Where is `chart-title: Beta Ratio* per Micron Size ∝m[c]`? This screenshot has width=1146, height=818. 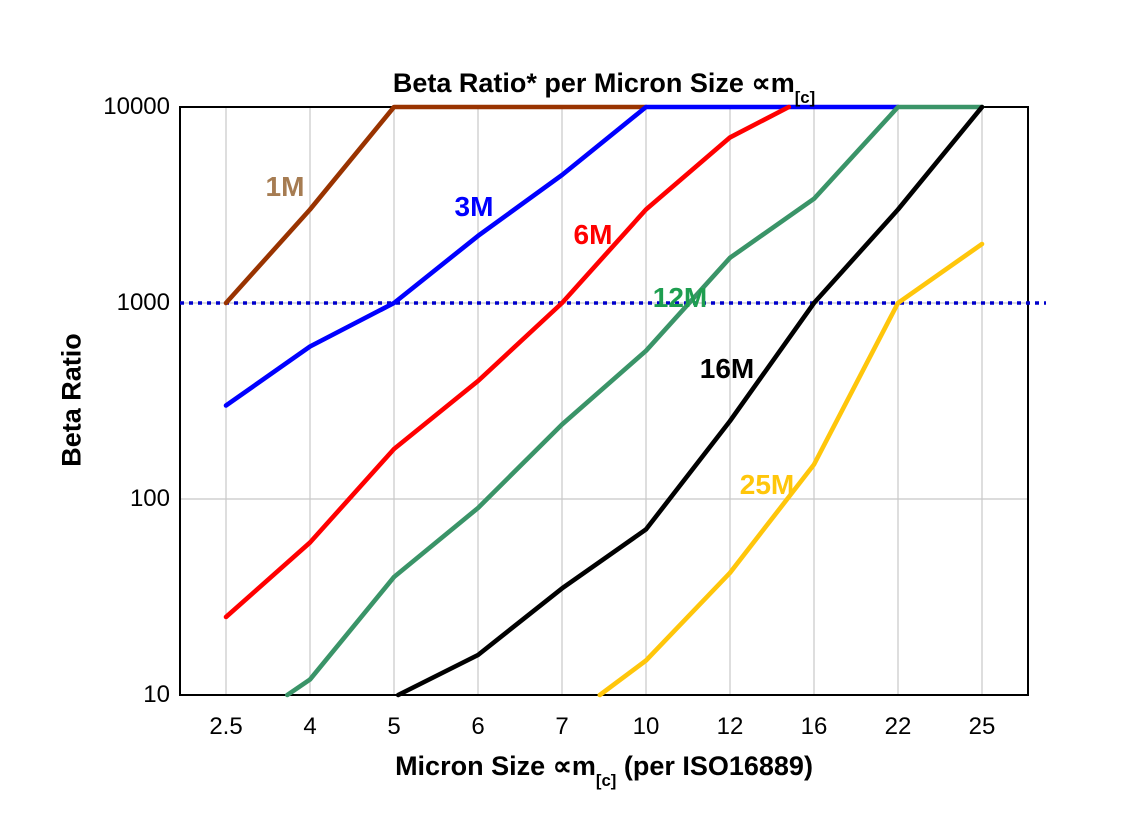 chart-title: Beta Ratio* per Micron Size ∝m[c] is located at coordinates (603, 86).